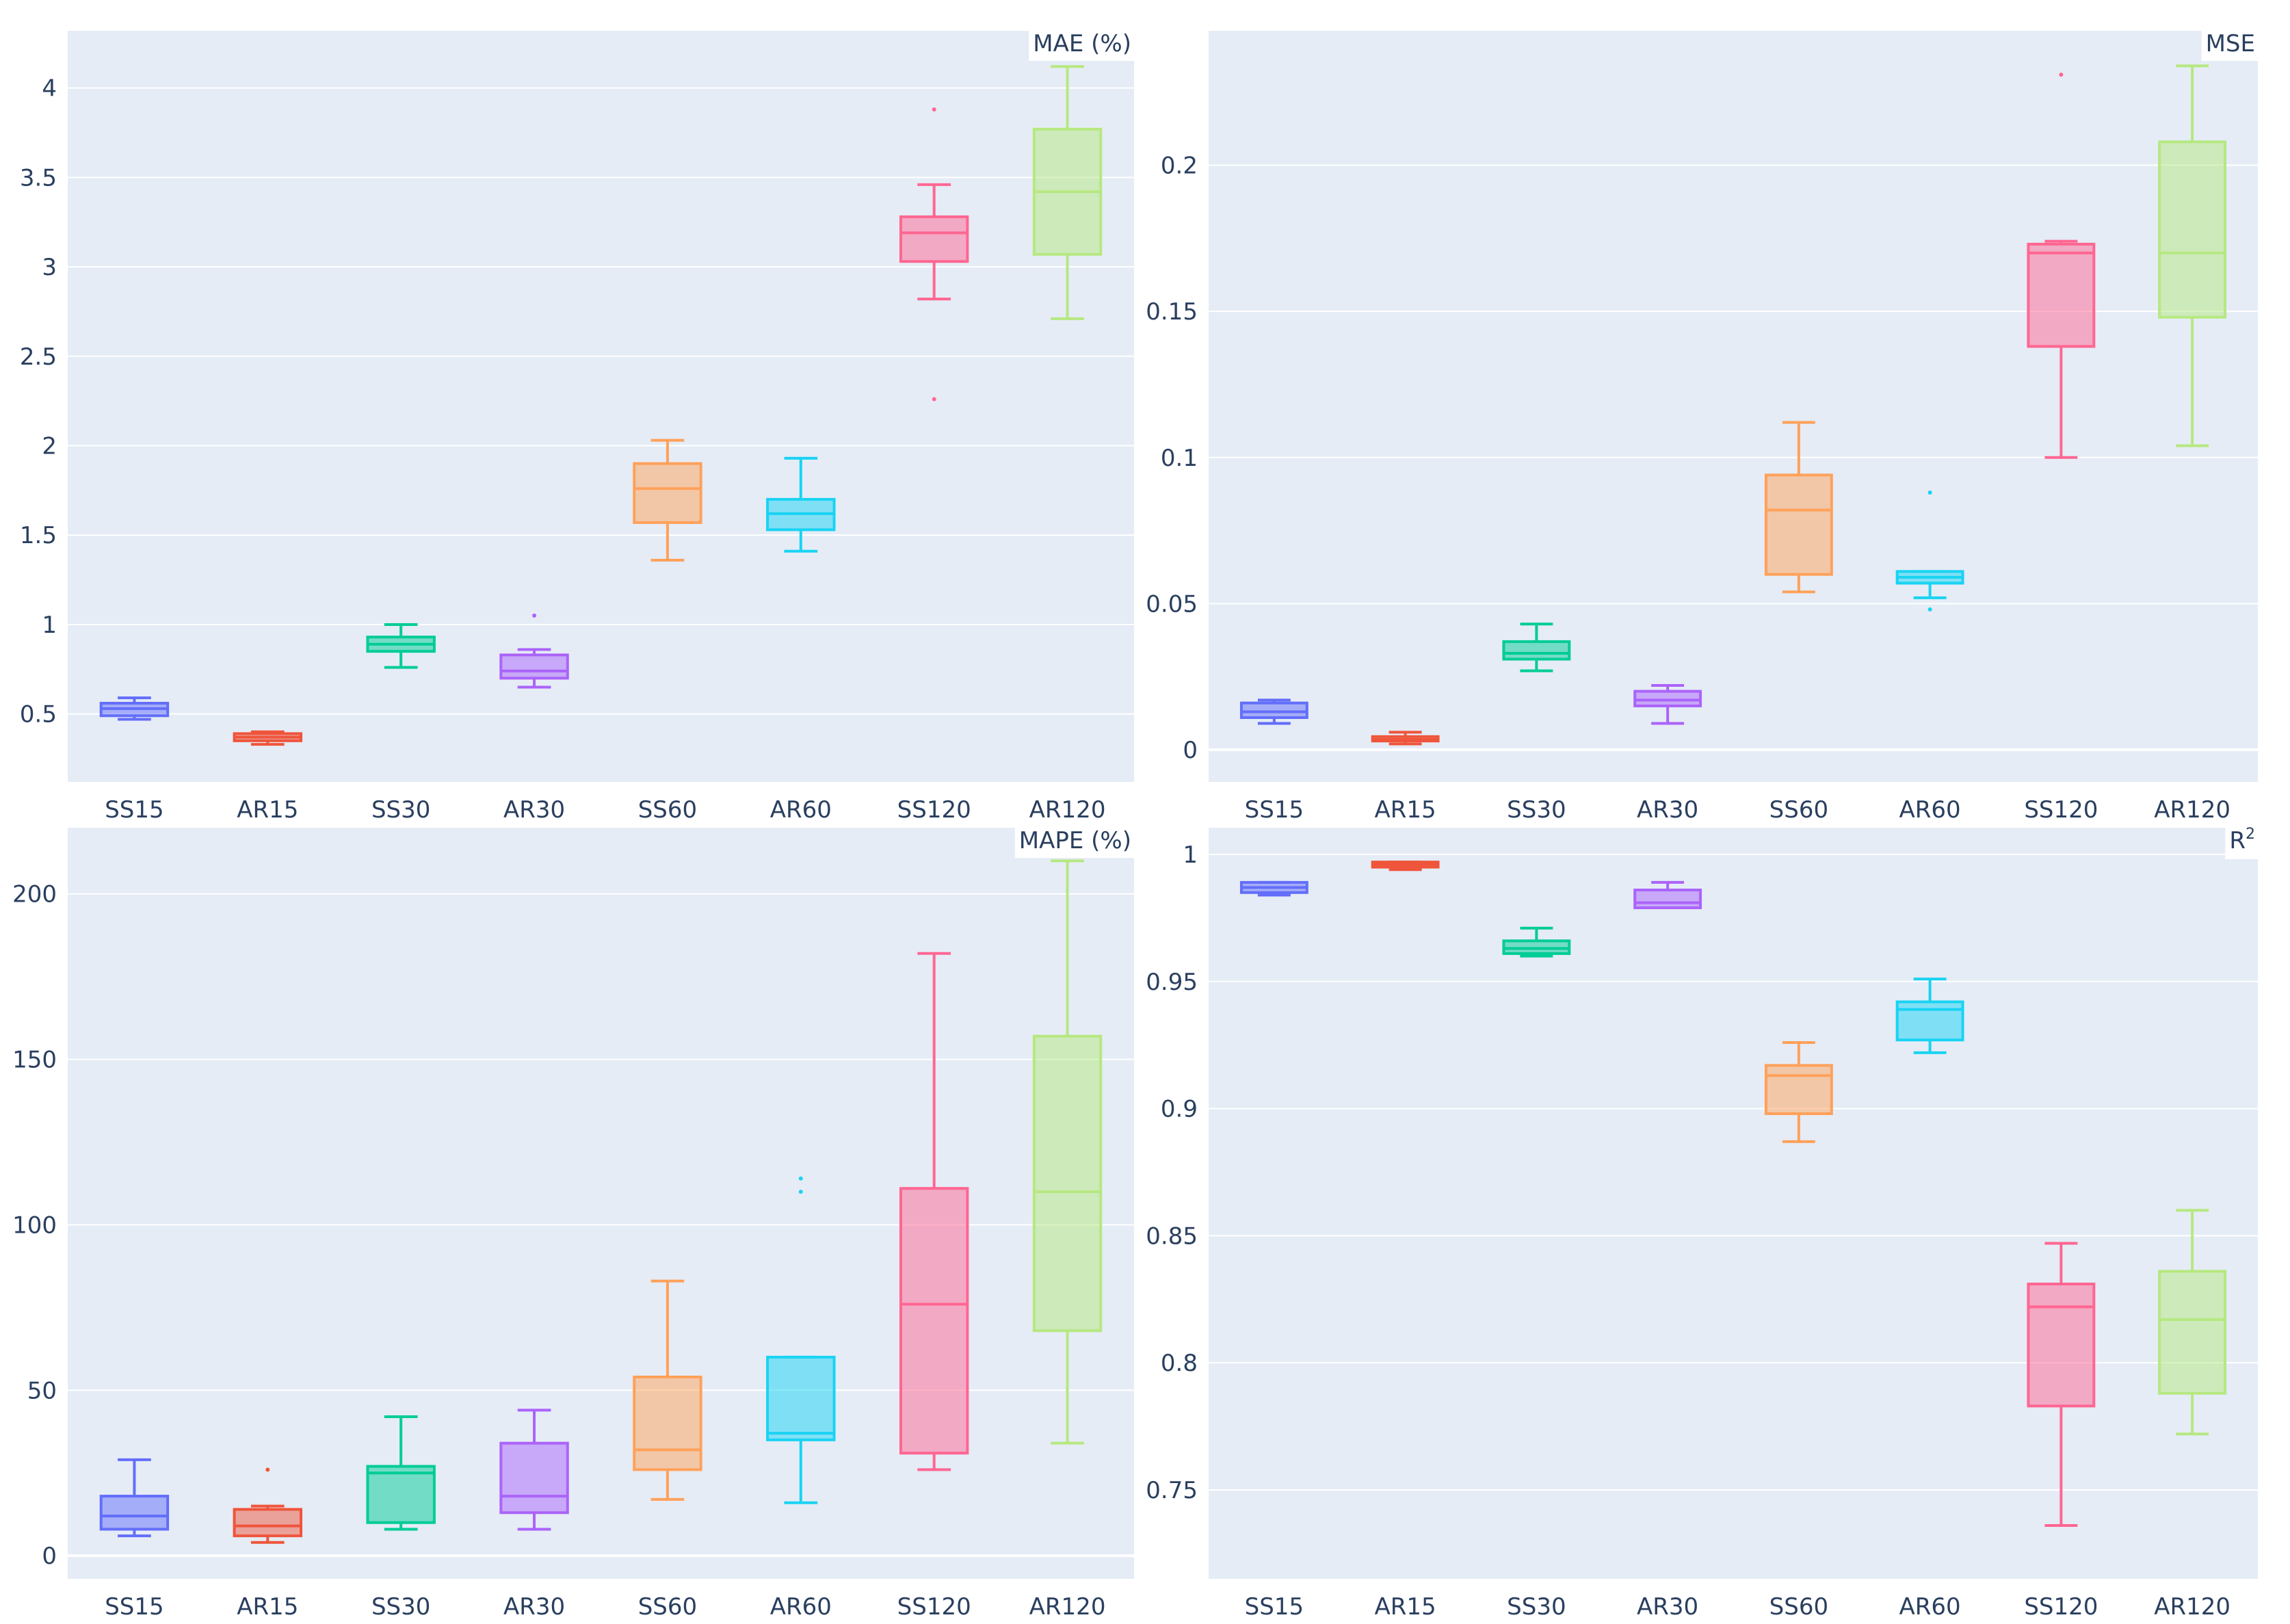 The height and width of the screenshot is (1624, 2290). I want to click on y-tick-label: 0, so click(1190, 750).